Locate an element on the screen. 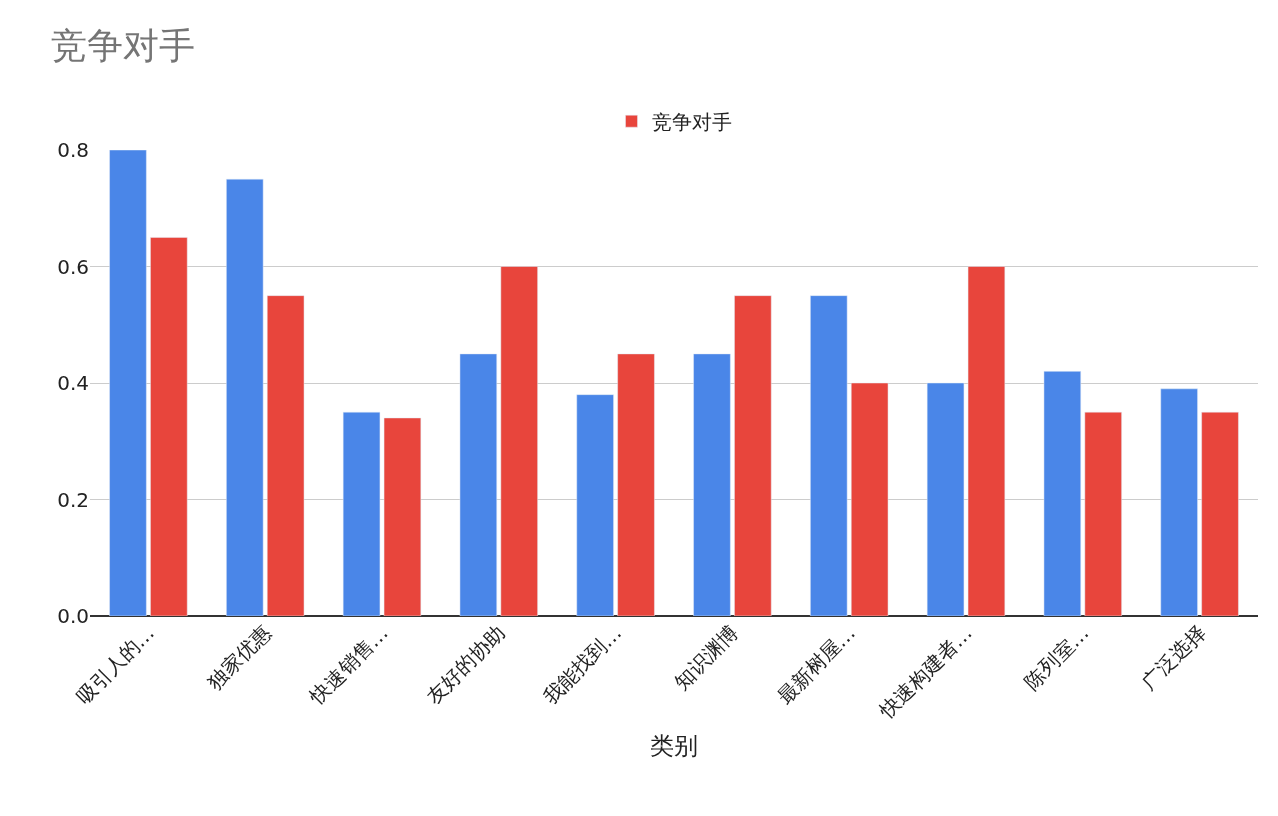 This screenshot has width=1278, height=816. x-axis-title: 类别 is located at coordinates (674, 746).